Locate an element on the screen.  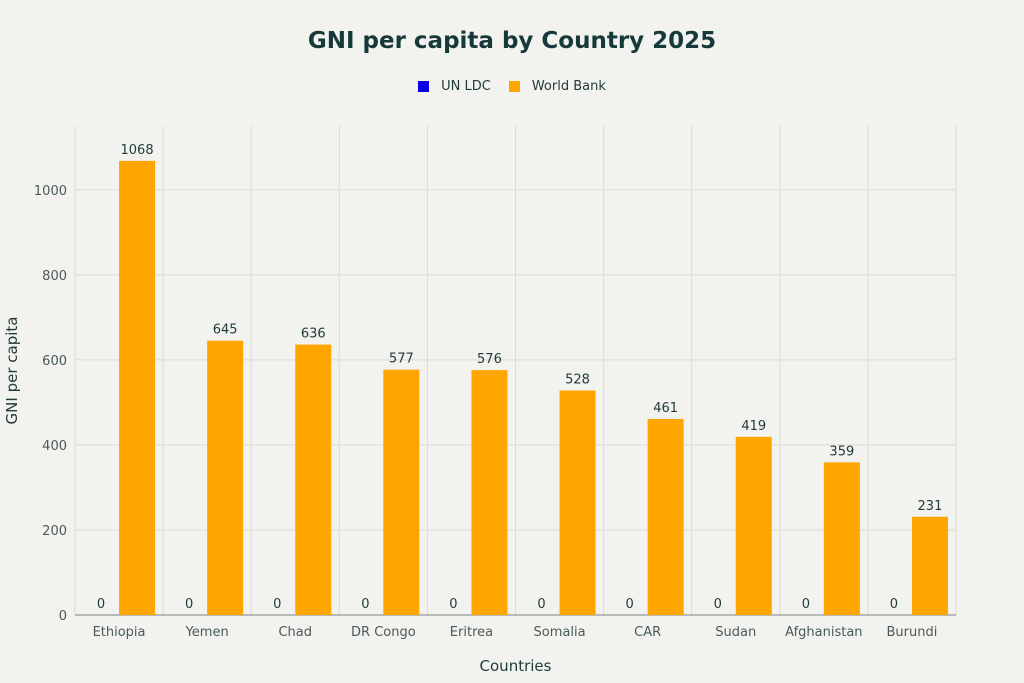
data-label-world-bank: 231 is located at coordinates (930, 506).